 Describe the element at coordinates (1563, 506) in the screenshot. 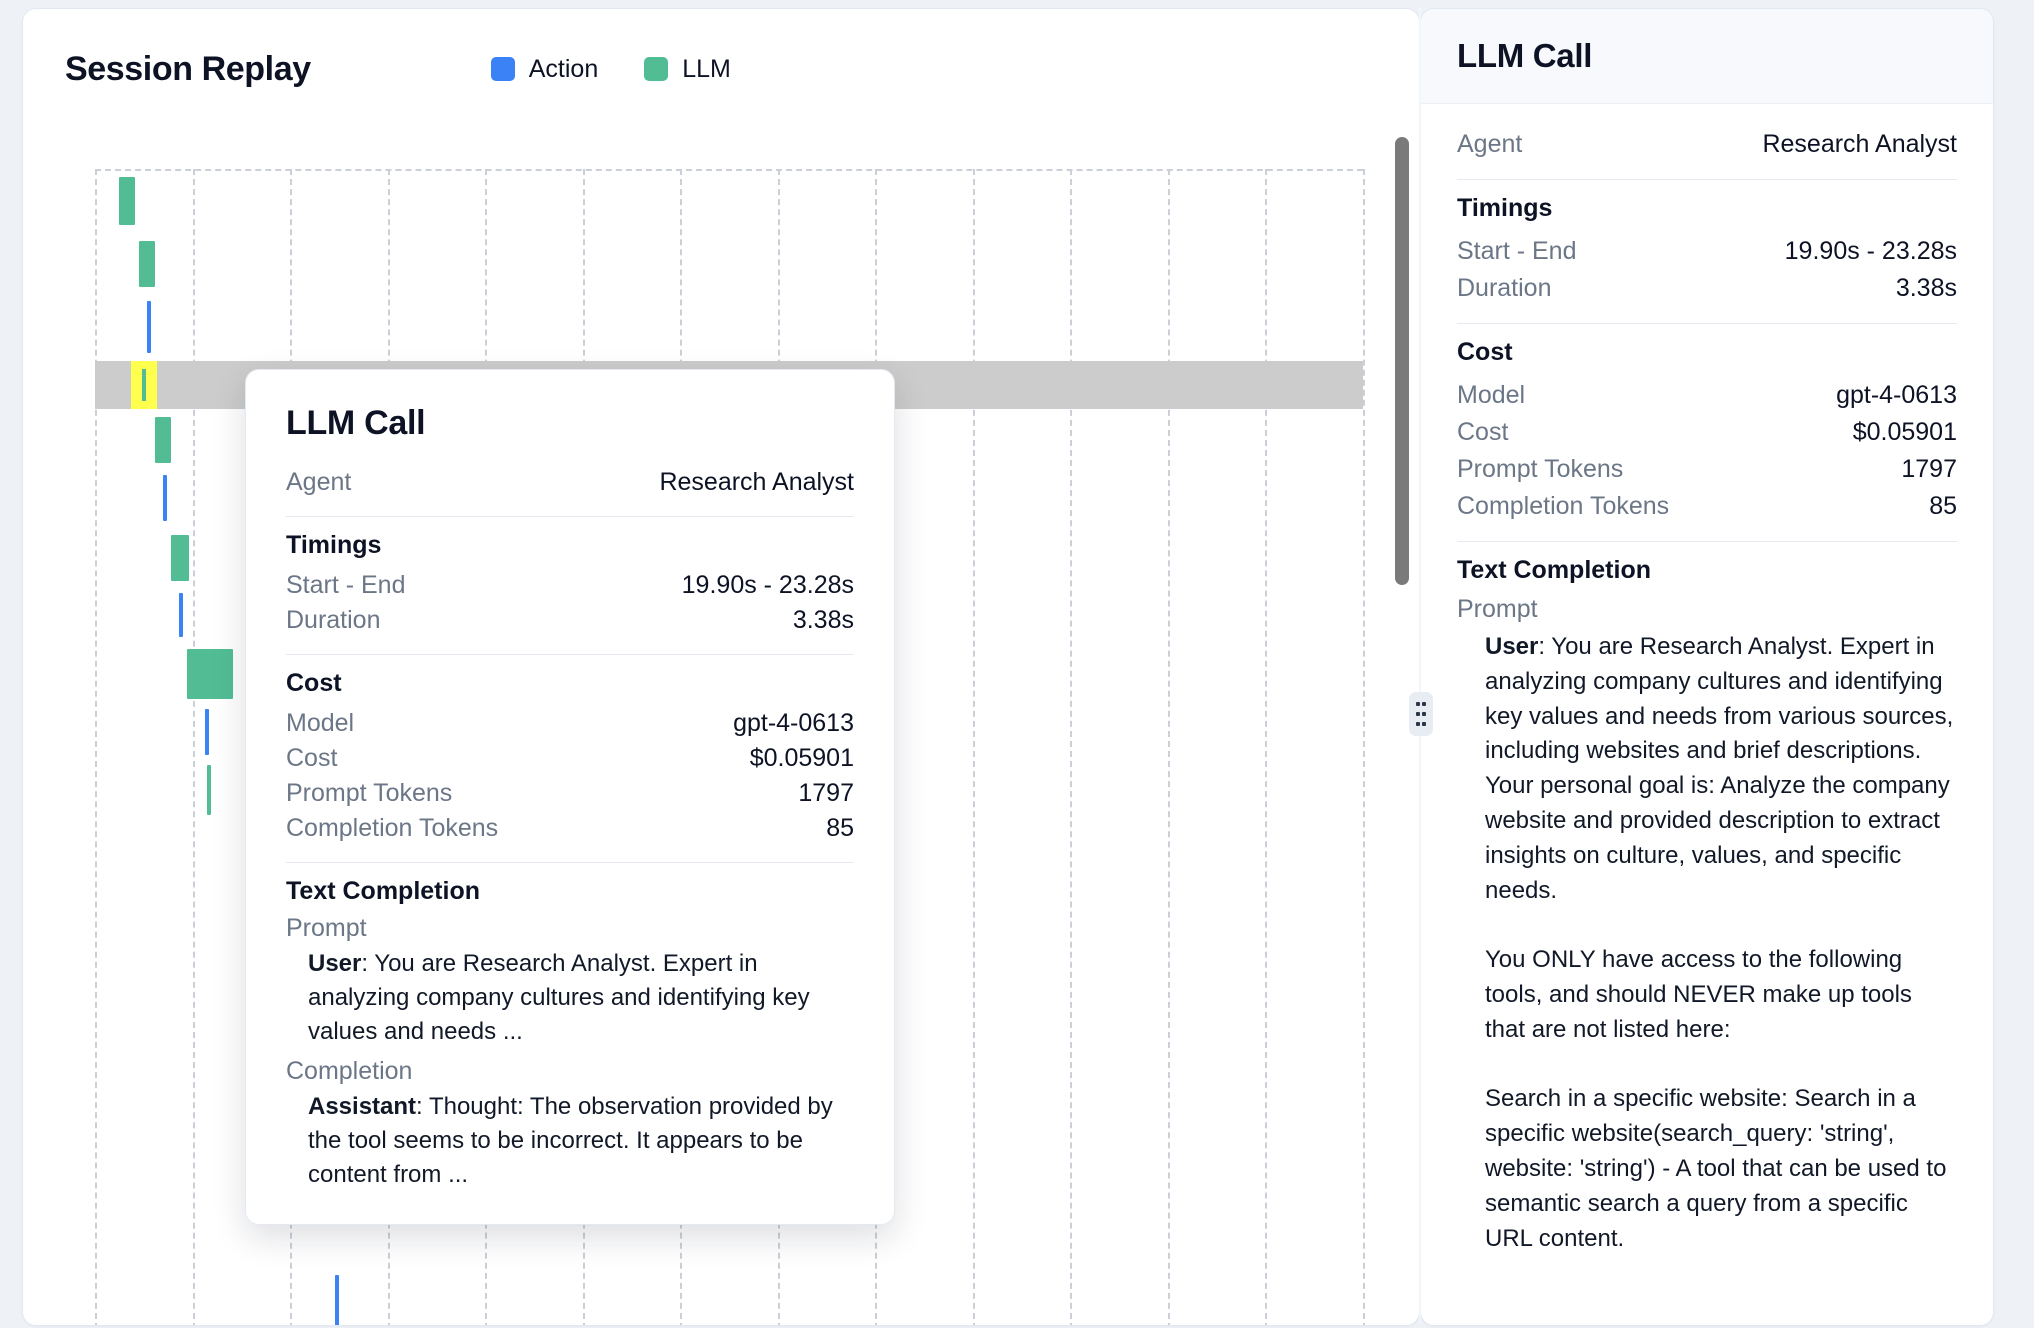

I see `details-completion-tokens-label: Completion Tokens` at that location.